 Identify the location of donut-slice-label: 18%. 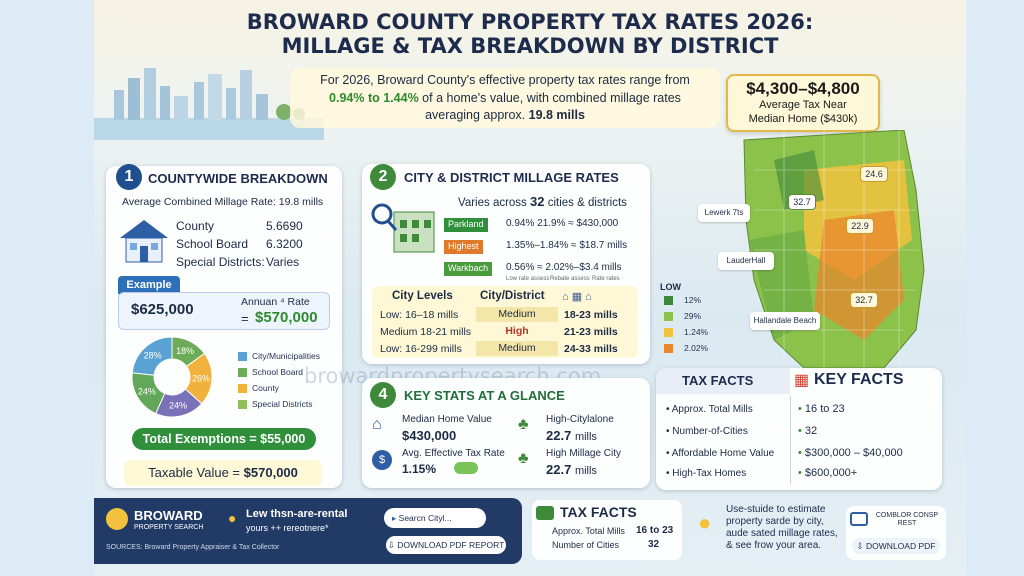
(185, 351).